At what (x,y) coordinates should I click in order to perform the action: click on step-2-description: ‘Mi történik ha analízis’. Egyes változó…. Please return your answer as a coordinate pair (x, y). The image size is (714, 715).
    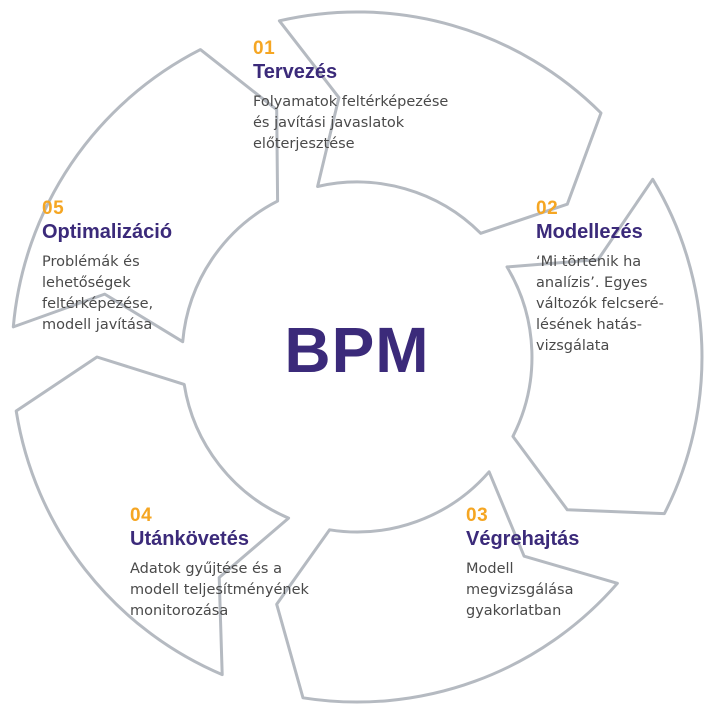
    Looking at the image, I should click on (600, 304).